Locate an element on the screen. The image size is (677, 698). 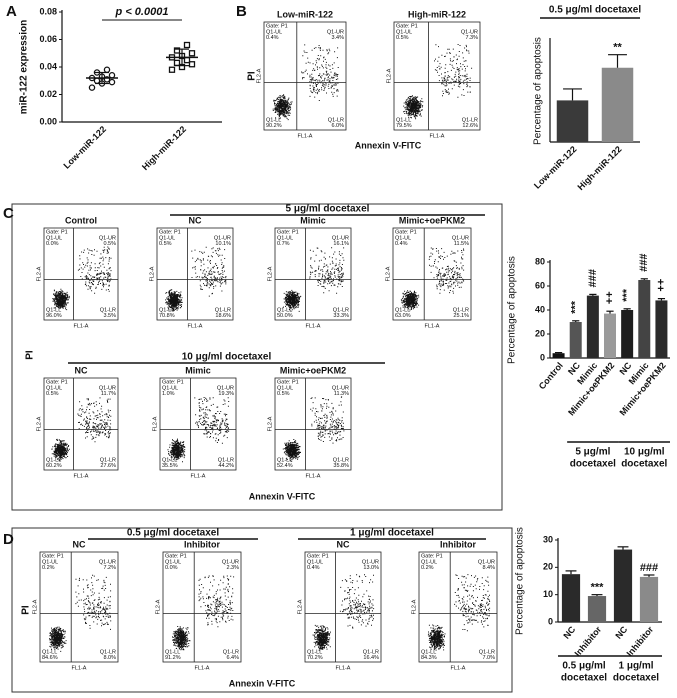
group-label: 0.5 μg/ml is located at coordinates (584, 666).